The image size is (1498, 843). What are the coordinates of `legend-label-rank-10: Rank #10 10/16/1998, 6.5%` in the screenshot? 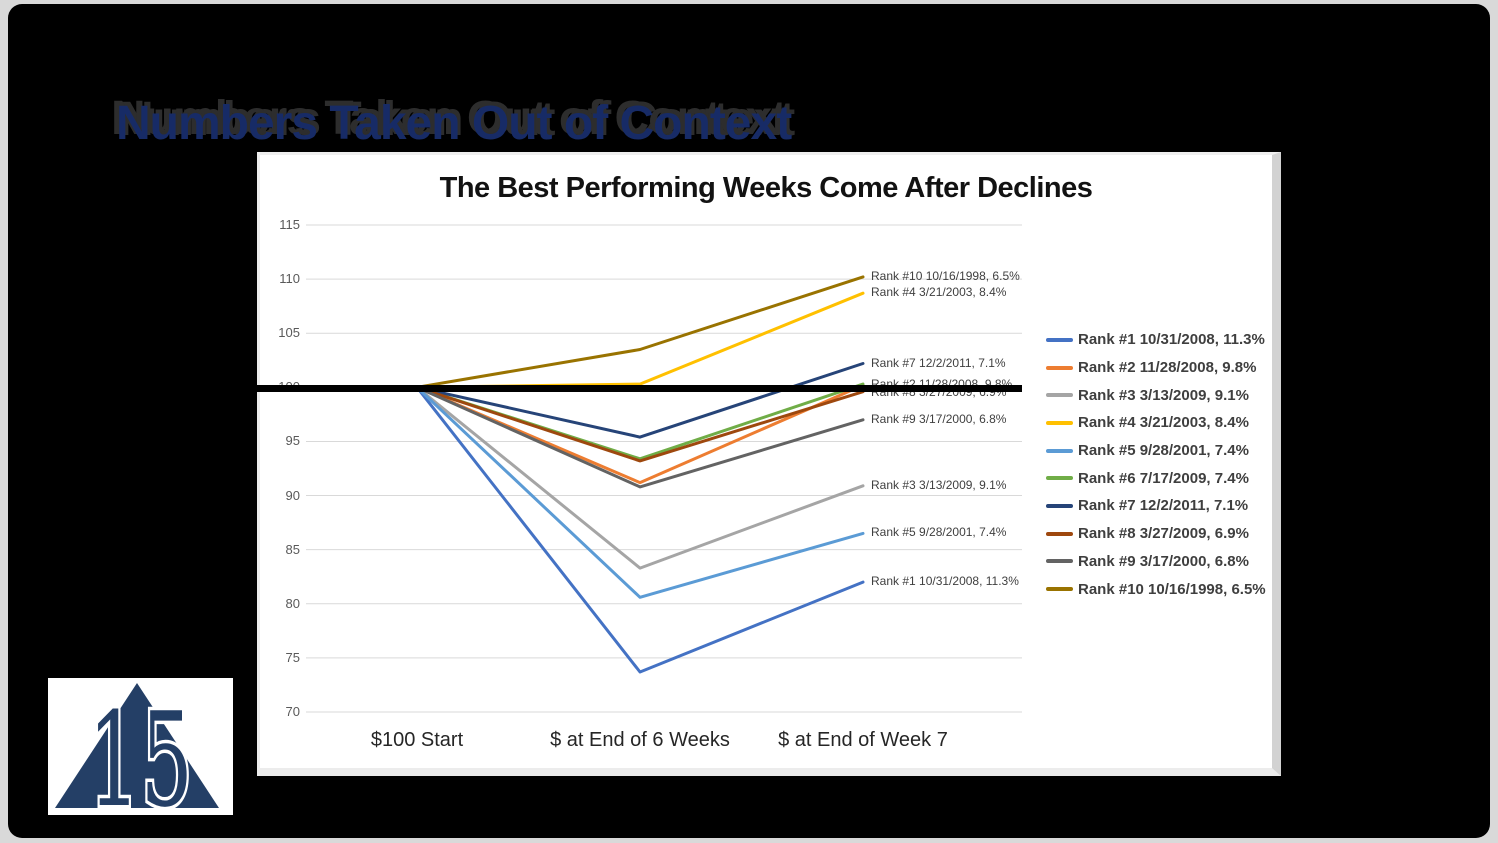 It's located at (1172, 589).